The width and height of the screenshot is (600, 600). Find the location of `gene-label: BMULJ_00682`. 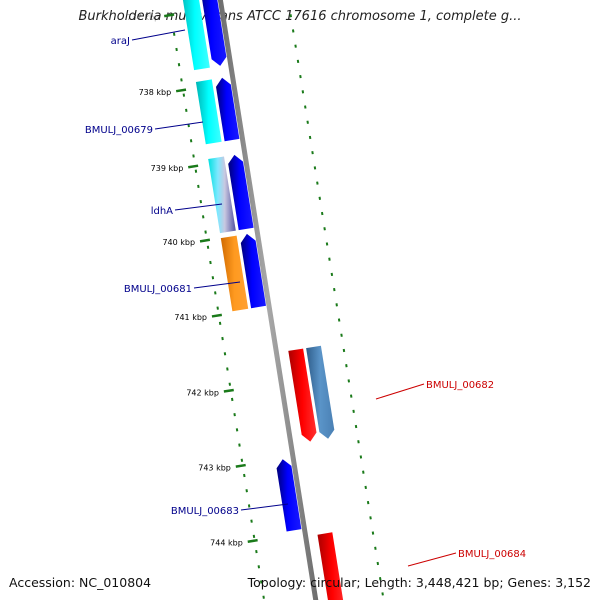

gene-label: BMULJ_00682 is located at coordinates (460, 385).